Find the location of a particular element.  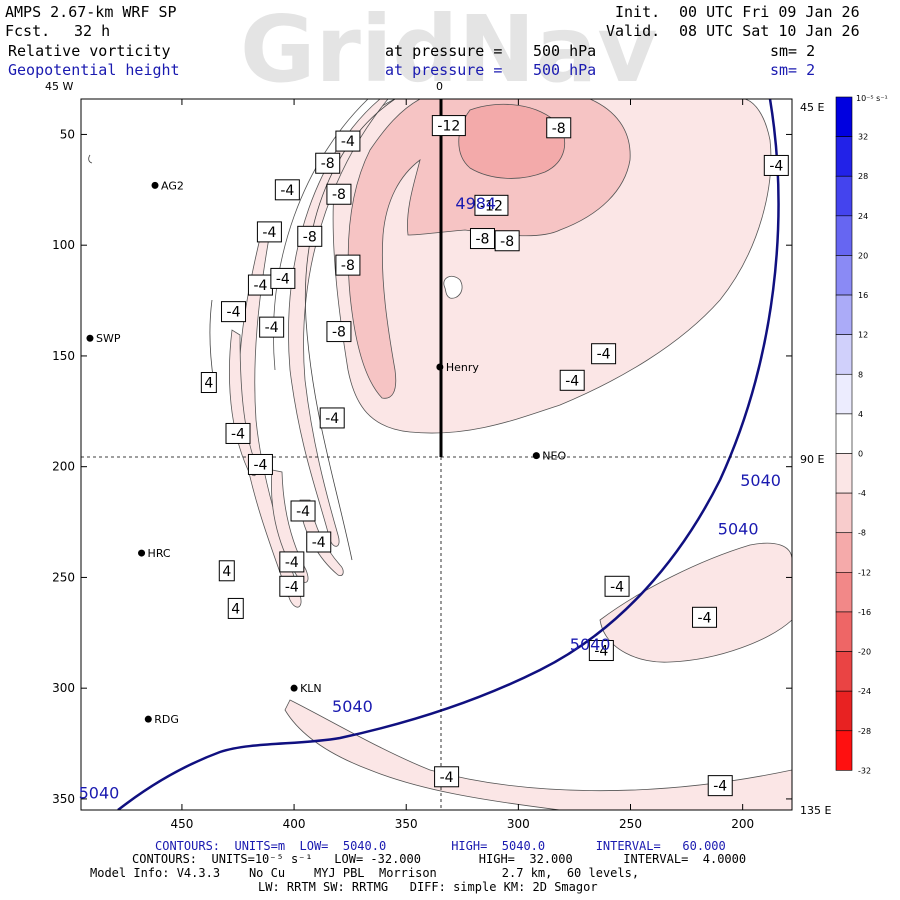

vorticity-label-6: -8 is located at coordinates (339, 195).